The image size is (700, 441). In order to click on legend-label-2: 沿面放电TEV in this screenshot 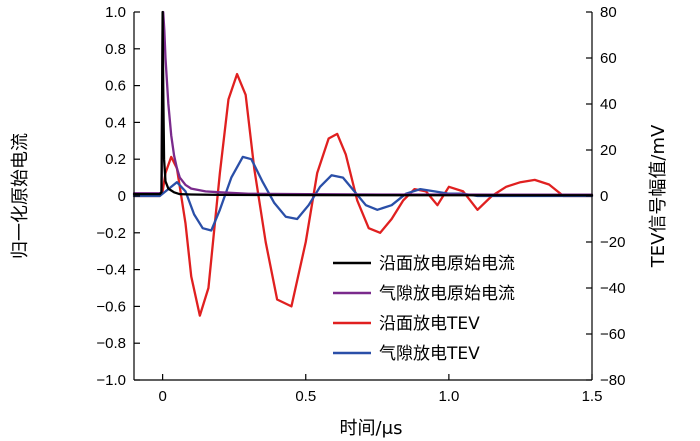, I will do `click(429, 324)`.